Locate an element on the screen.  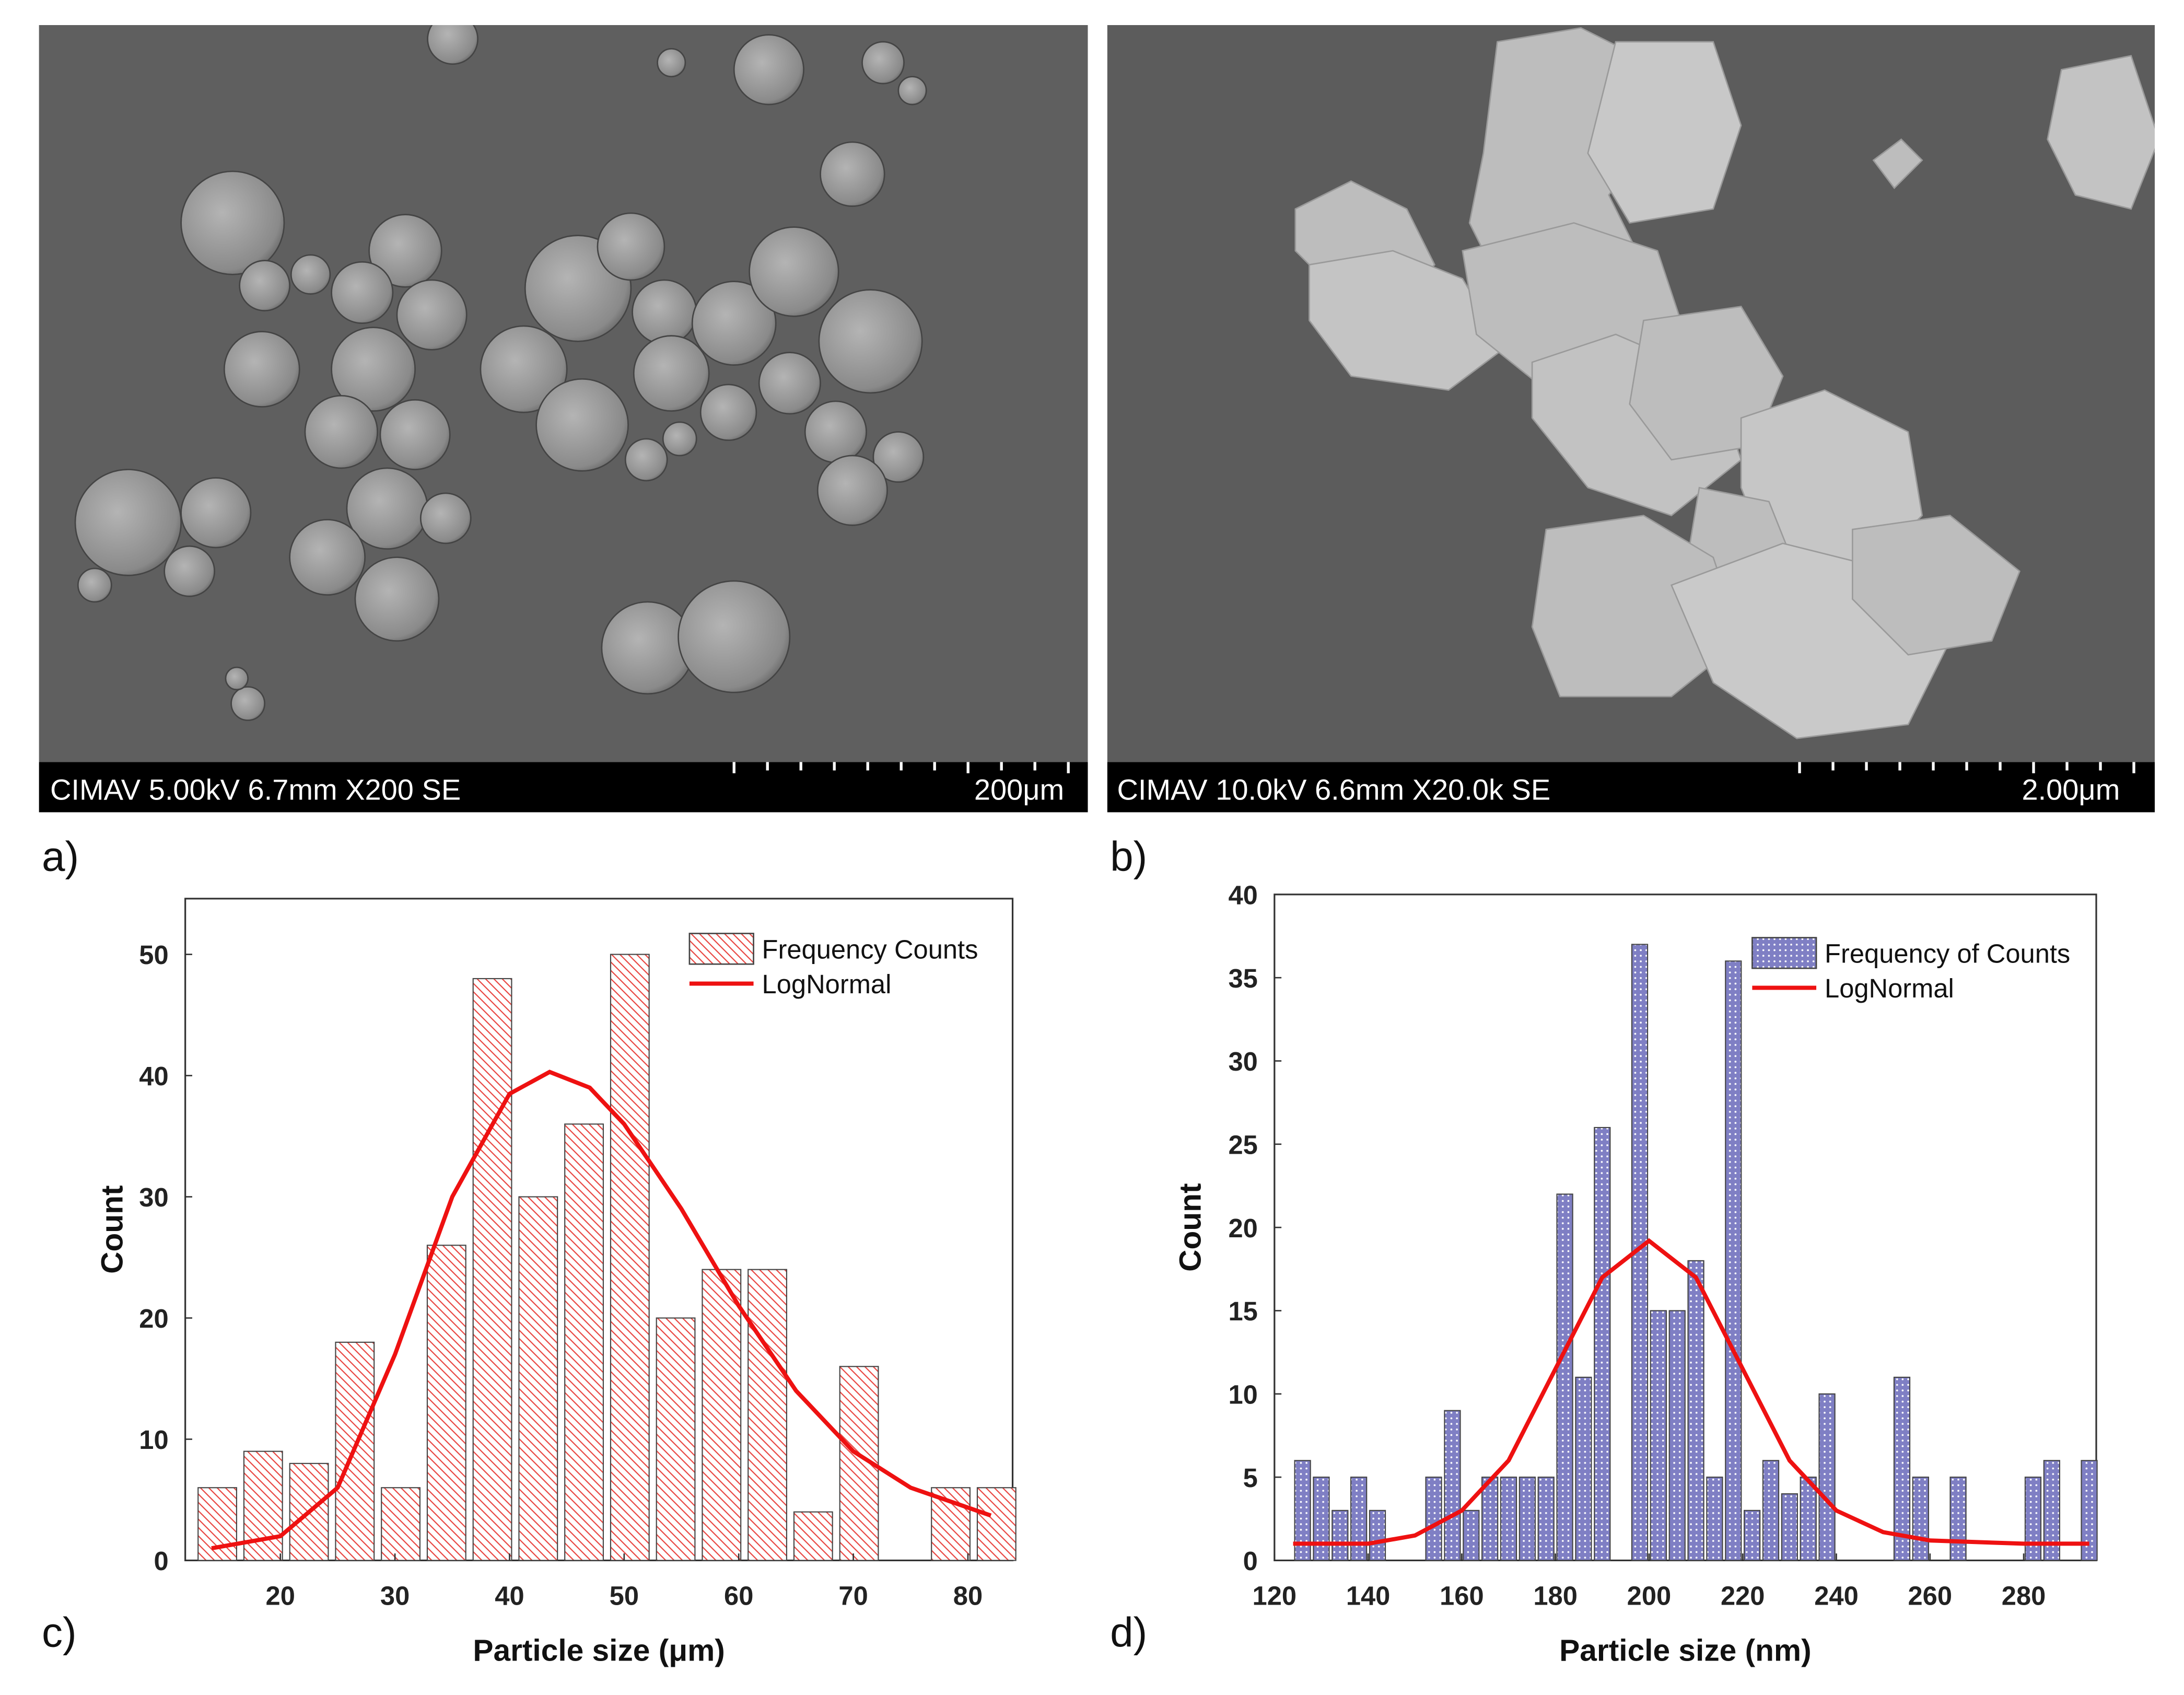
x-tick-label: 120 is located at coordinates (1275, 1596).